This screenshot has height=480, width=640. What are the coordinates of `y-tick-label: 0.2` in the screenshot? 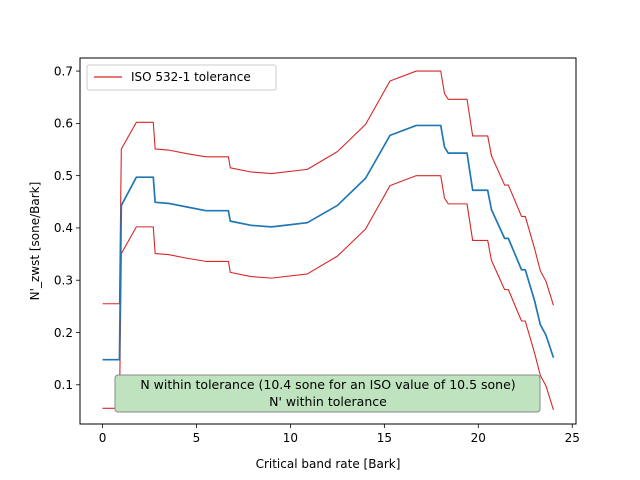 It's located at (63, 333).